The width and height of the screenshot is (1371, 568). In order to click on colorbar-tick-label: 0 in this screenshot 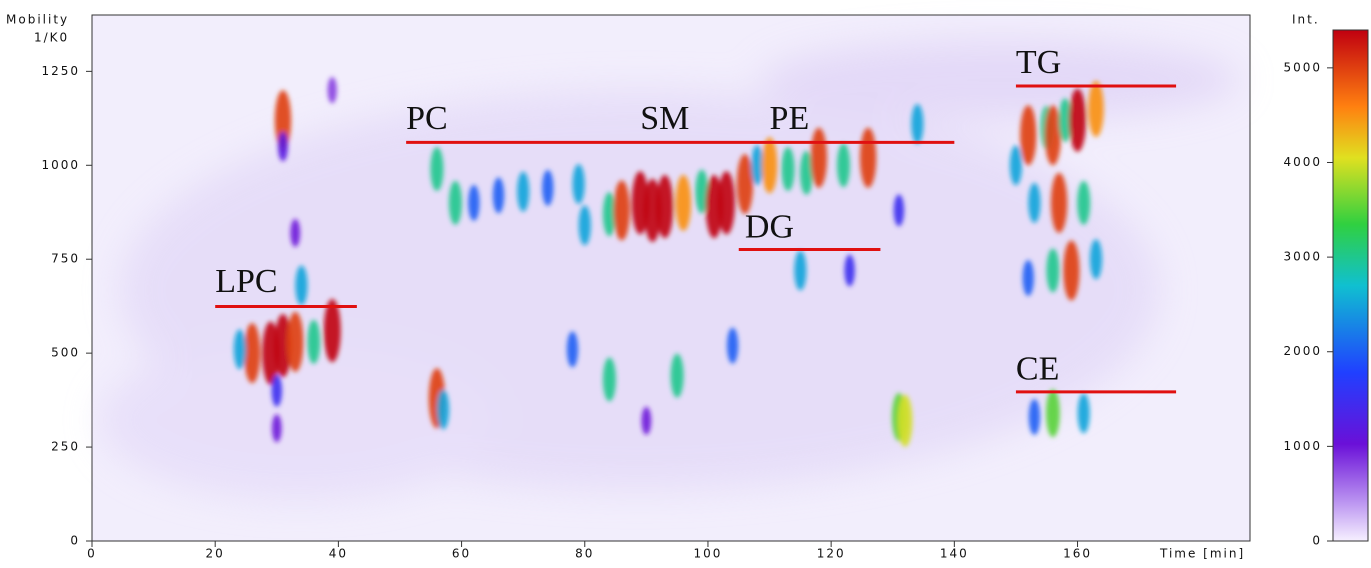, I will do `click(1317, 541)`.